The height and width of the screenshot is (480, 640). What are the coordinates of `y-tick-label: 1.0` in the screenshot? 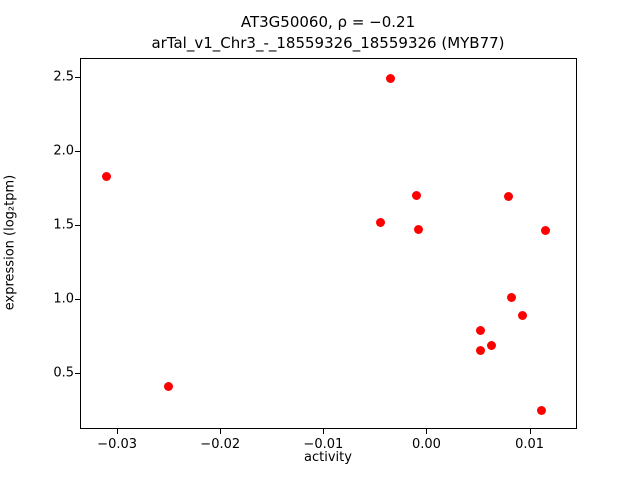 It's located at (63, 299).